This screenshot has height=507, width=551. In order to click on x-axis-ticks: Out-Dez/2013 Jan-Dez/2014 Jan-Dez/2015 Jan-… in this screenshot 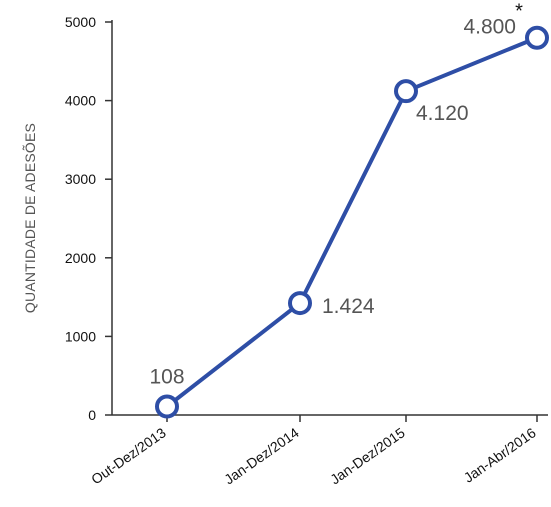, I will do `click(313, 451)`.